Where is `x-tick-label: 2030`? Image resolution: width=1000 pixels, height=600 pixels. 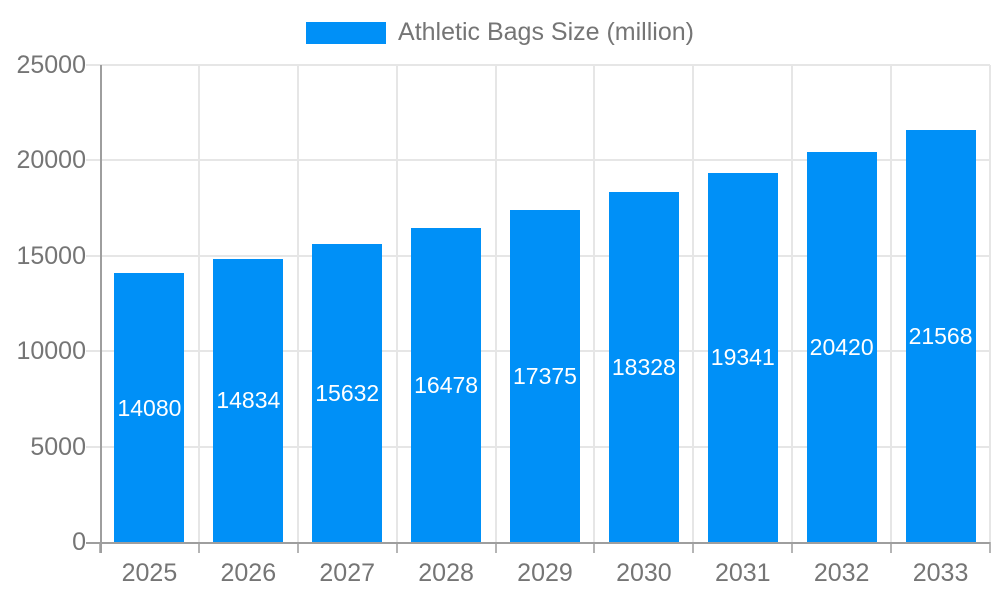
x-tick-label: 2030 is located at coordinates (644, 573).